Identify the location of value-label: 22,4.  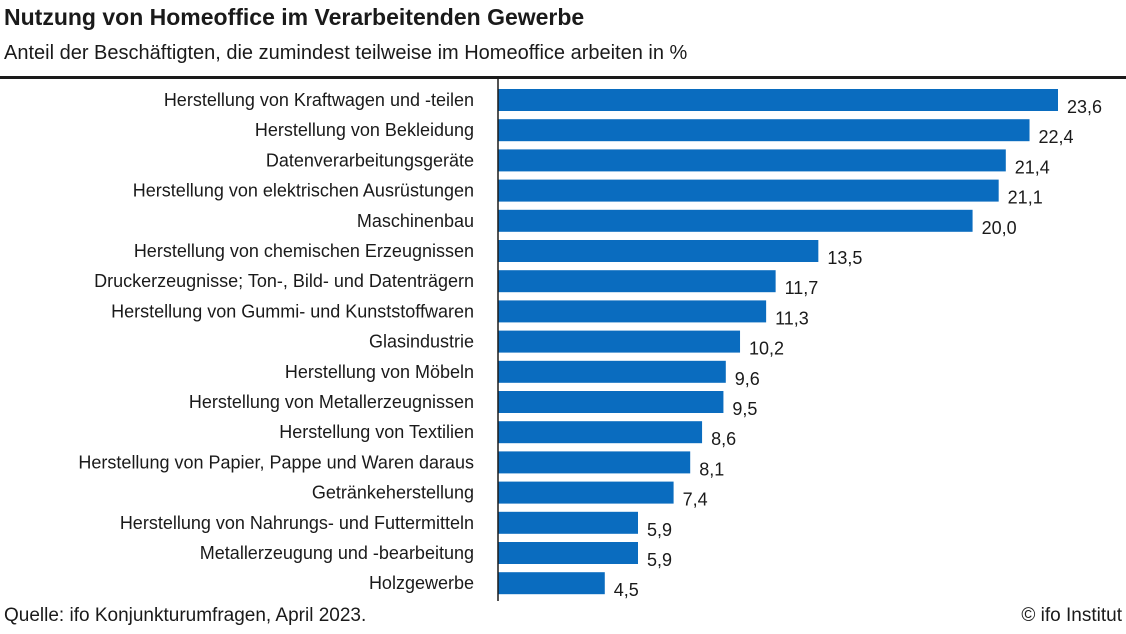
(1056, 137).